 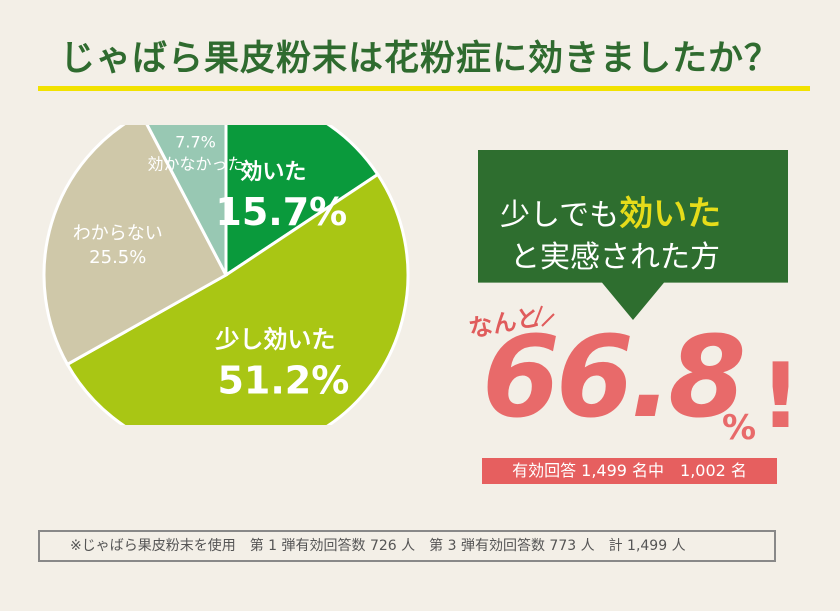 I want to click on headline-unit: %, so click(x=739, y=428).